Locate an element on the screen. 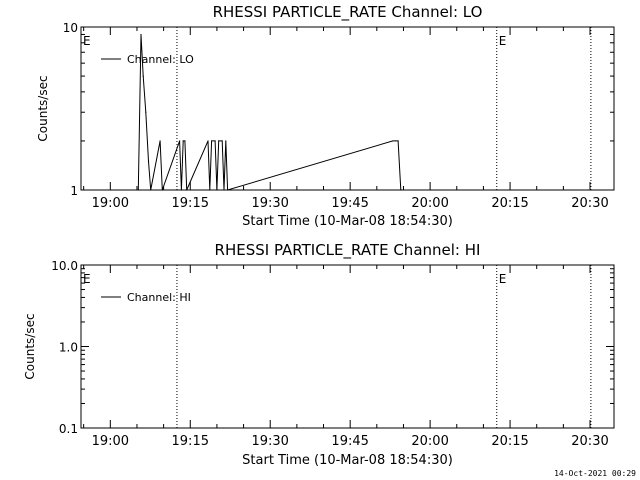 The width and height of the screenshot is (640, 480). footer-timestamp: 14-Oct-2021 00:29 is located at coordinates (595, 473).